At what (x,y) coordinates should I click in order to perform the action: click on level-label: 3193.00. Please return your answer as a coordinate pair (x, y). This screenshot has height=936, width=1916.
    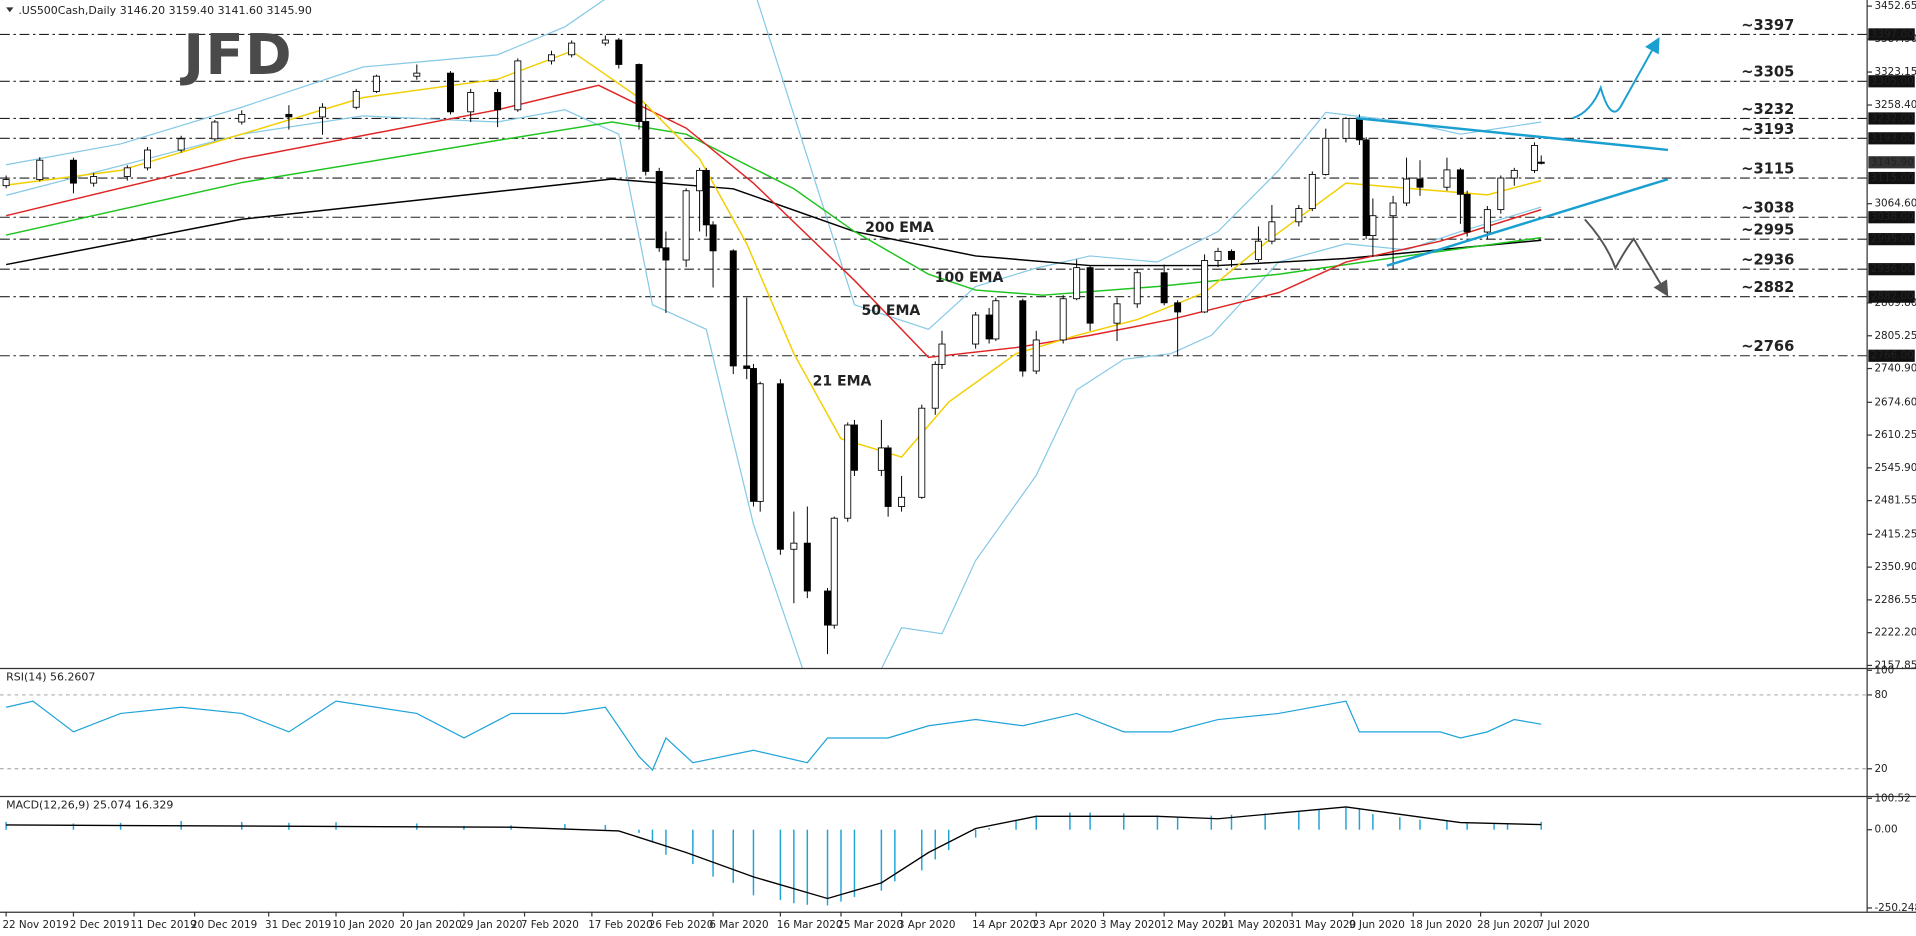
    Looking at the image, I should click on (1892, 138).